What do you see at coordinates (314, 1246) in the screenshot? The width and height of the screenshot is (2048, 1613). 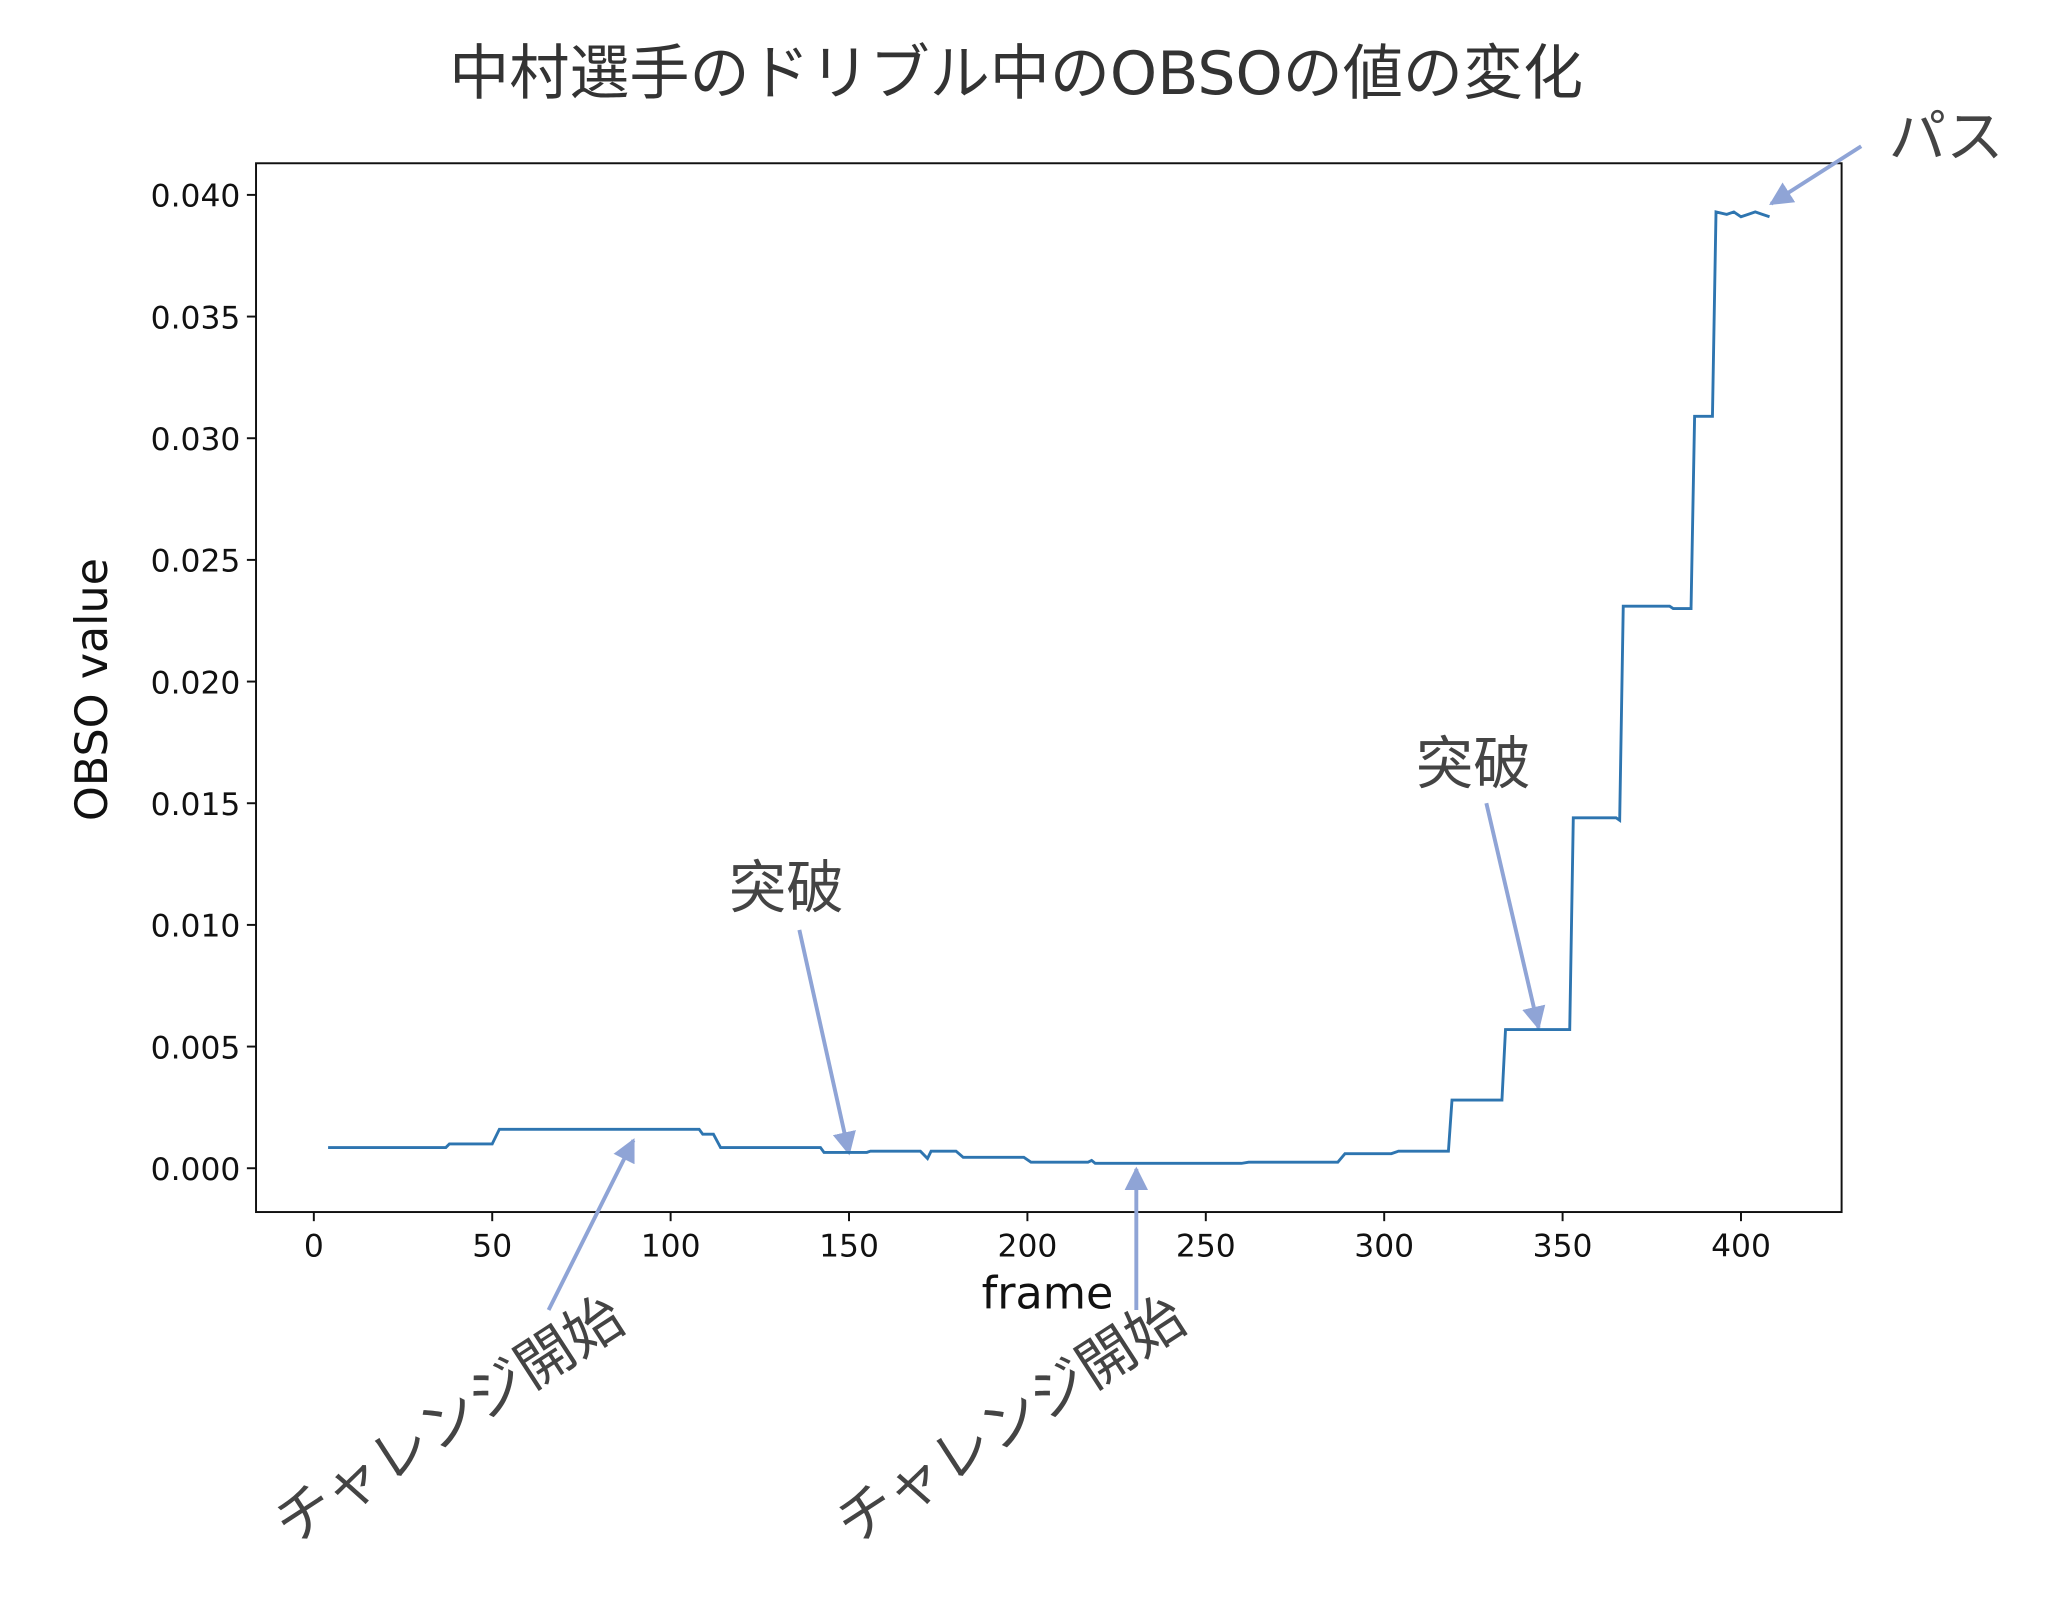 I see `x-tick-label: 0` at bounding box center [314, 1246].